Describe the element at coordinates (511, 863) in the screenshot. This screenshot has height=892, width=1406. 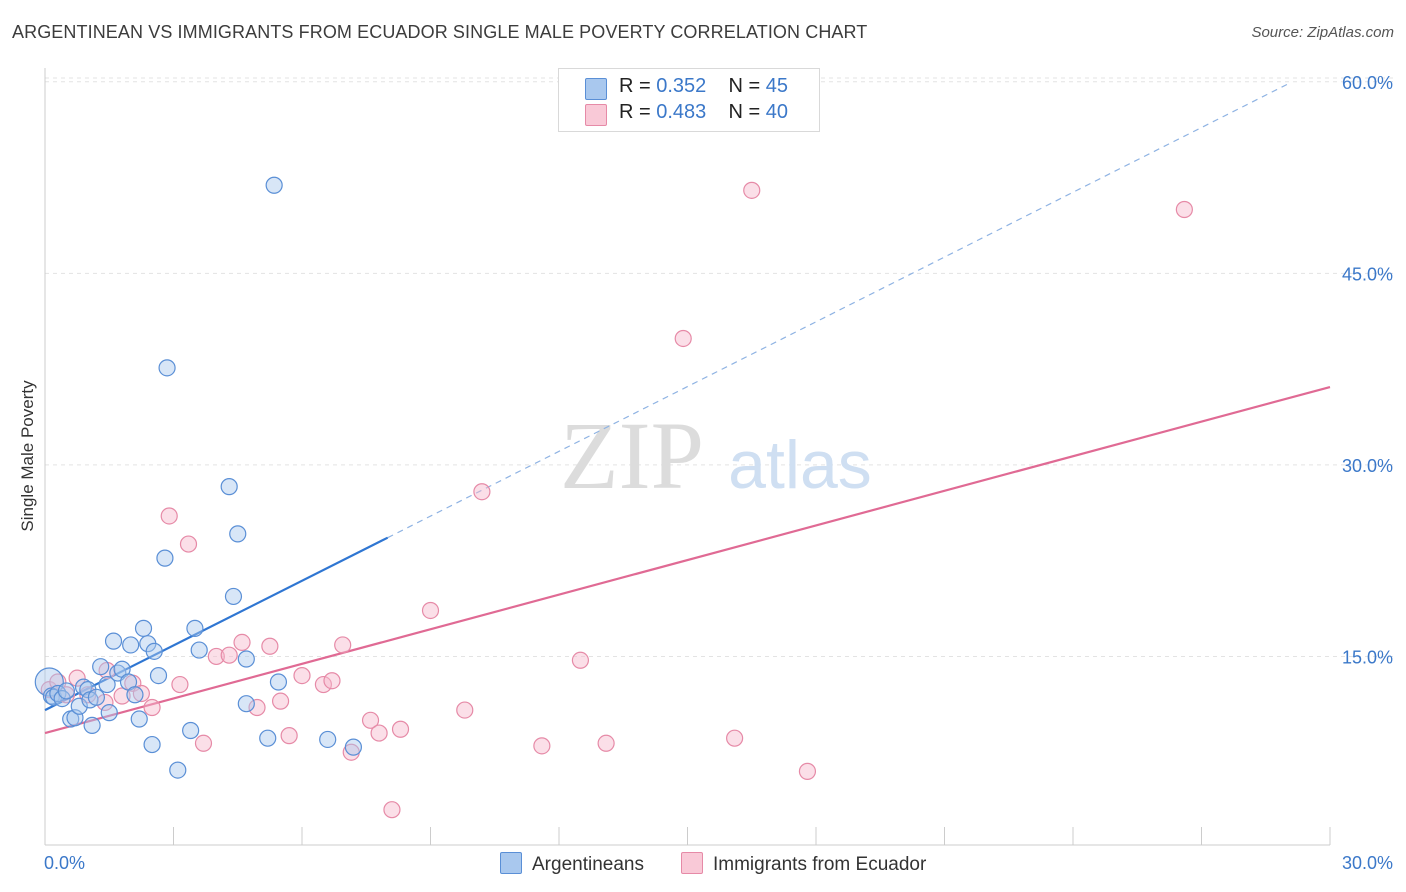
I see `bottom-legend-swatch-blue` at that location.